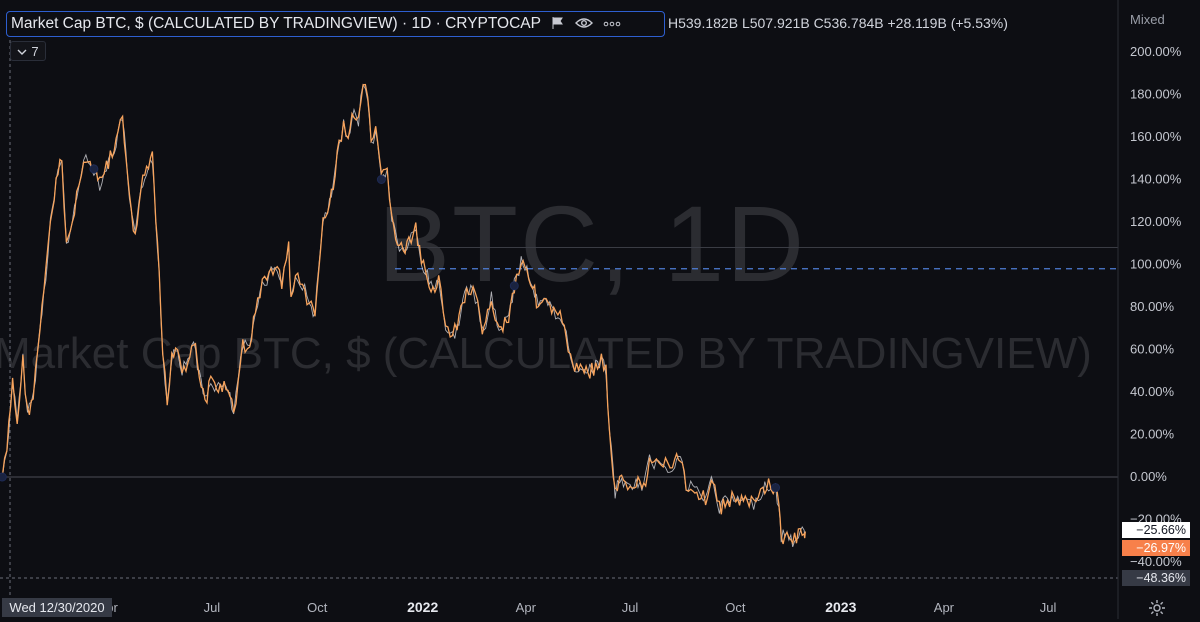  Describe the element at coordinates (735, 607) in the screenshot. I see `x-tick-label: Oct` at that location.